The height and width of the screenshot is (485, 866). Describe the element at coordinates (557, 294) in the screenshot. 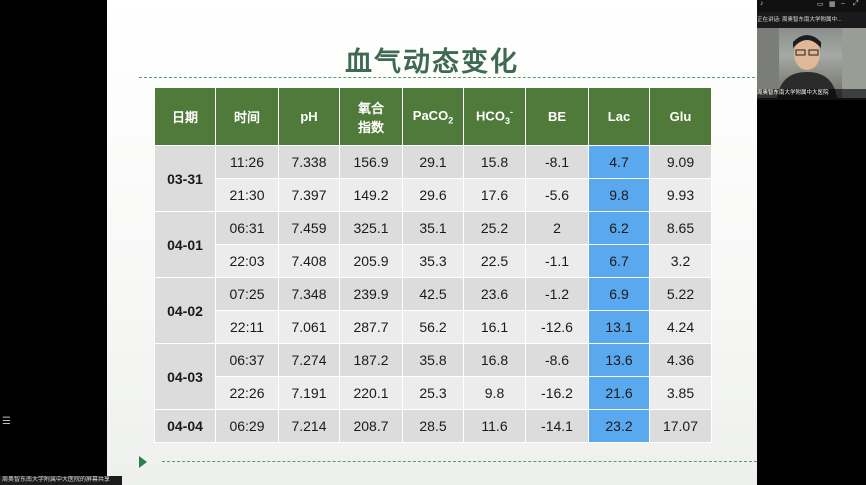

I see `be-cell: -1.2` at that location.